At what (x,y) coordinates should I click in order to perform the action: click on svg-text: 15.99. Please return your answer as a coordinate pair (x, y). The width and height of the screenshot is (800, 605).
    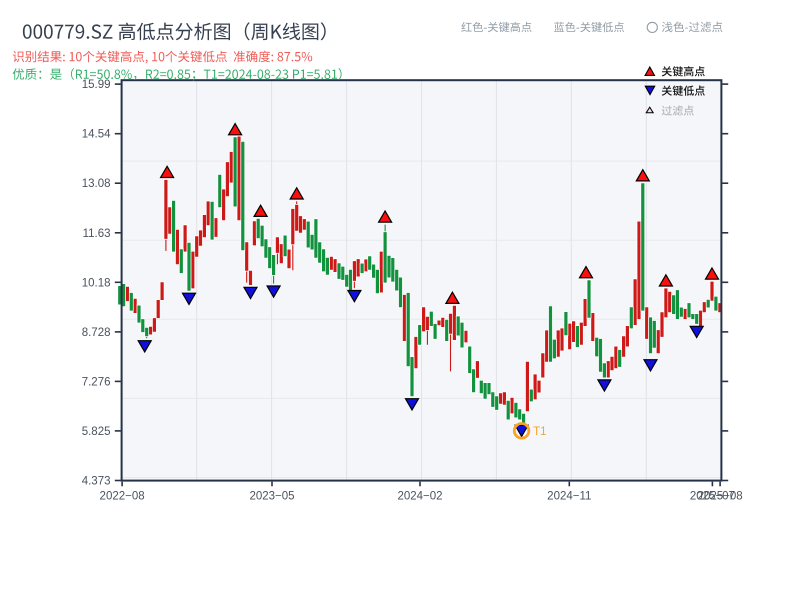
    Looking at the image, I should click on (96, 85).